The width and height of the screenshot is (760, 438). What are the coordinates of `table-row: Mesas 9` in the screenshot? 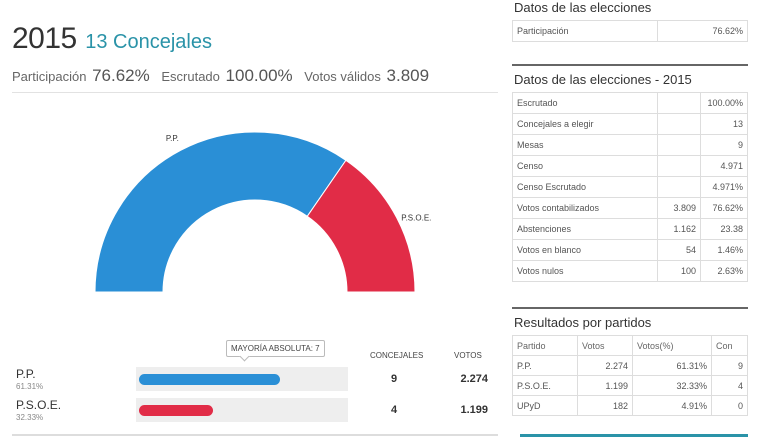 It's located at (630, 145).